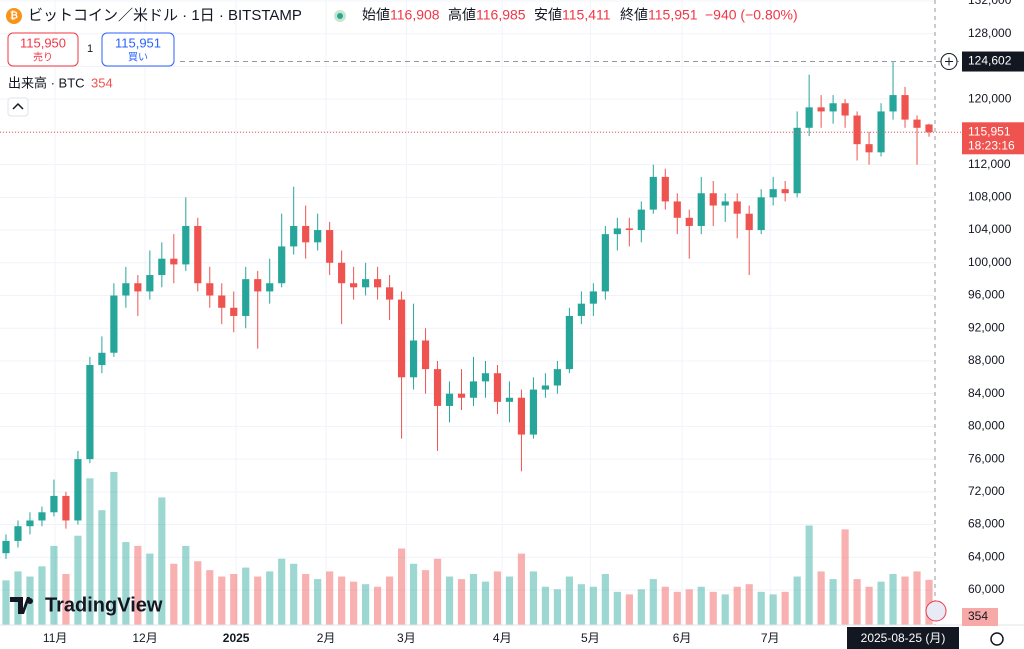 This screenshot has width=1024, height=649. What do you see at coordinates (14, 16) in the screenshot?
I see `coin-icon-glyph: ₿` at bounding box center [14, 16].